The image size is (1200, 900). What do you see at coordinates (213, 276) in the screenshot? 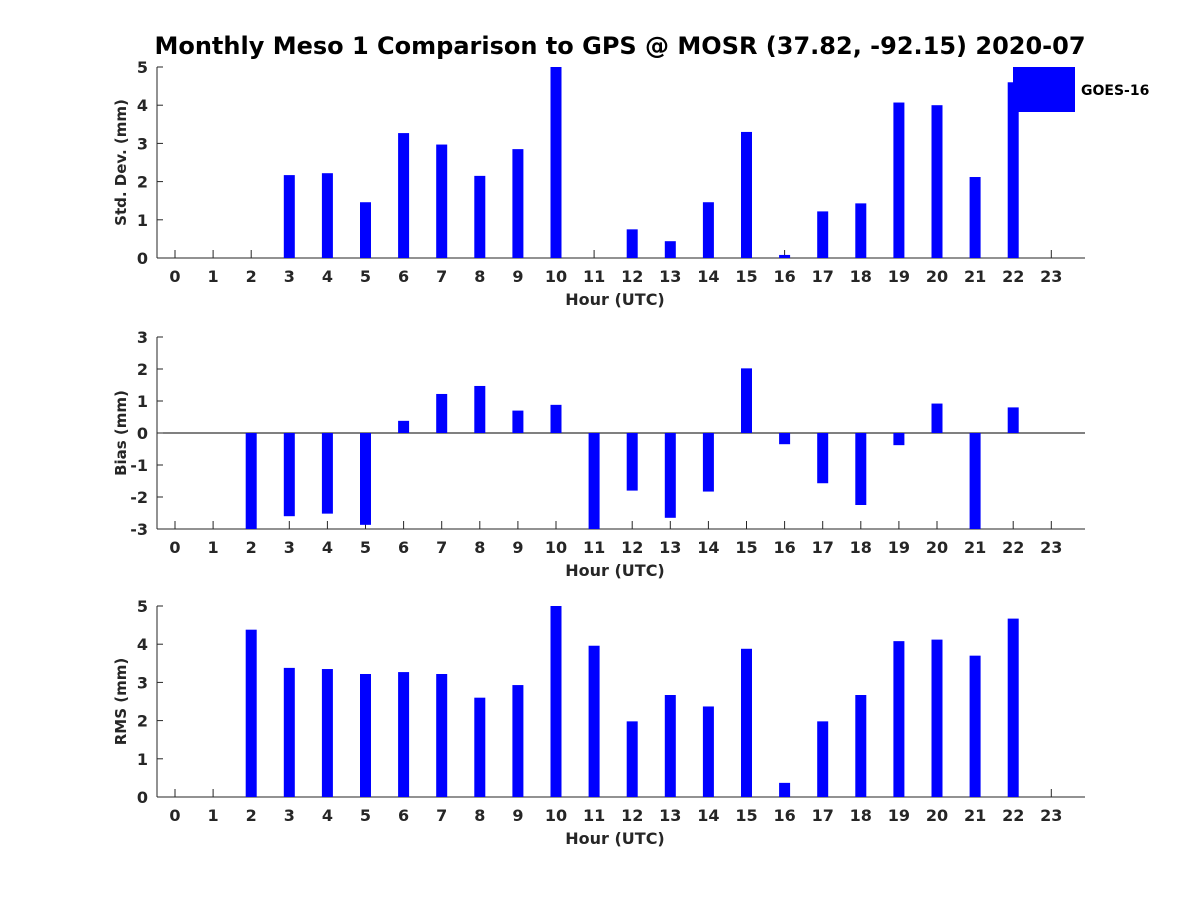
I see `x-tick-label: 1` at bounding box center [213, 276].